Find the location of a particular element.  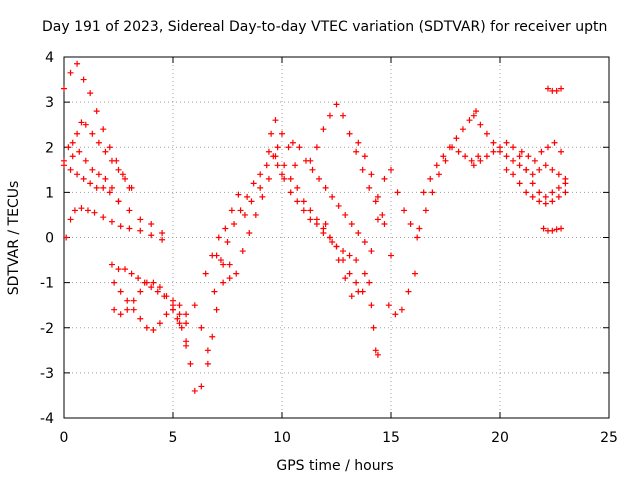

x-tick-label: 5 is located at coordinates (173, 438).